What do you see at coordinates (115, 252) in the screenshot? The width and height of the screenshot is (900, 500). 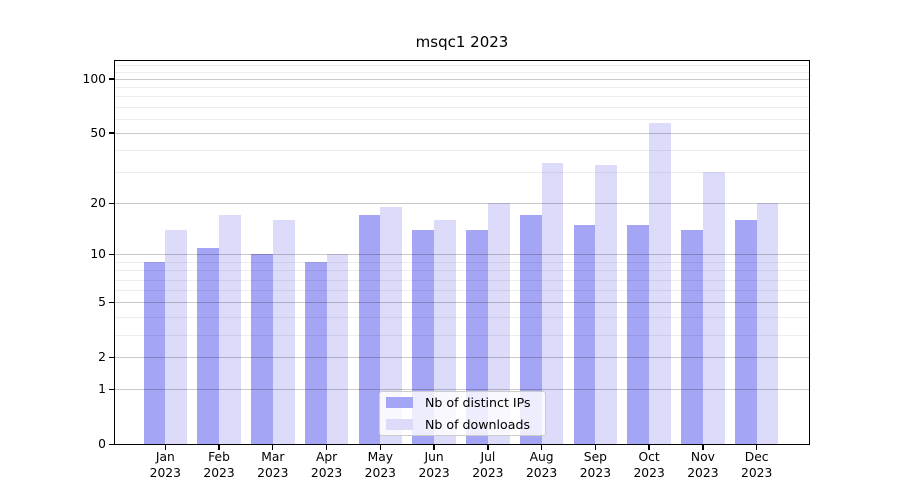 I see `left-spine` at bounding box center [115, 252].